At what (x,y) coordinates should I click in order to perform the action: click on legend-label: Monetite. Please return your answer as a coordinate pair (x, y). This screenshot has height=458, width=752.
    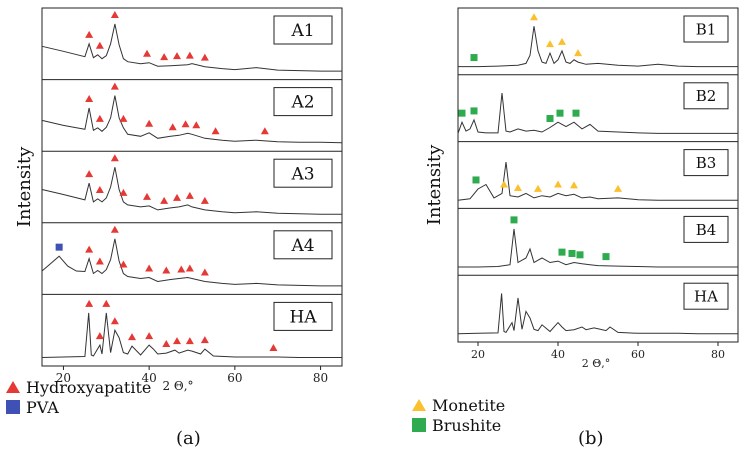
    Looking at the image, I should click on (469, 405).